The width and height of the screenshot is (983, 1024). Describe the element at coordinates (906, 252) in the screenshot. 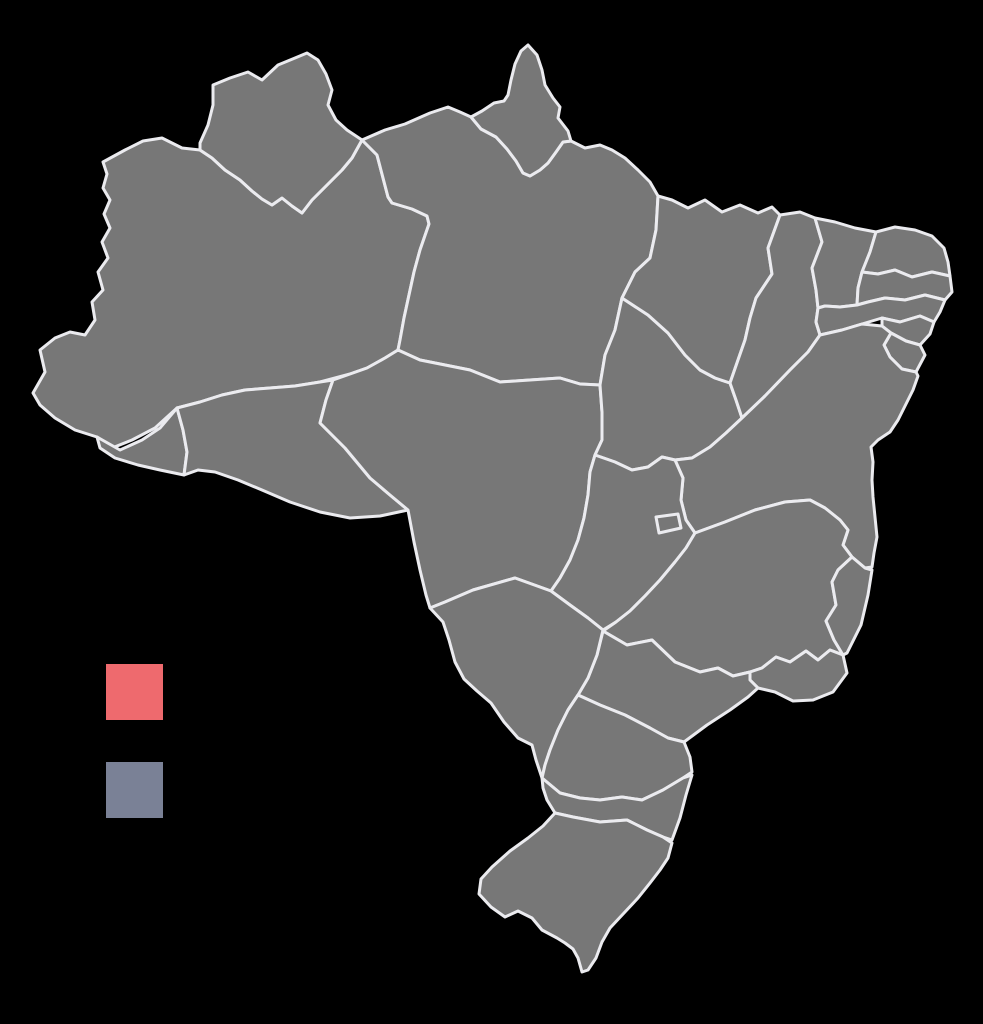

I see `state-rio-grande-do-norte` at that location.